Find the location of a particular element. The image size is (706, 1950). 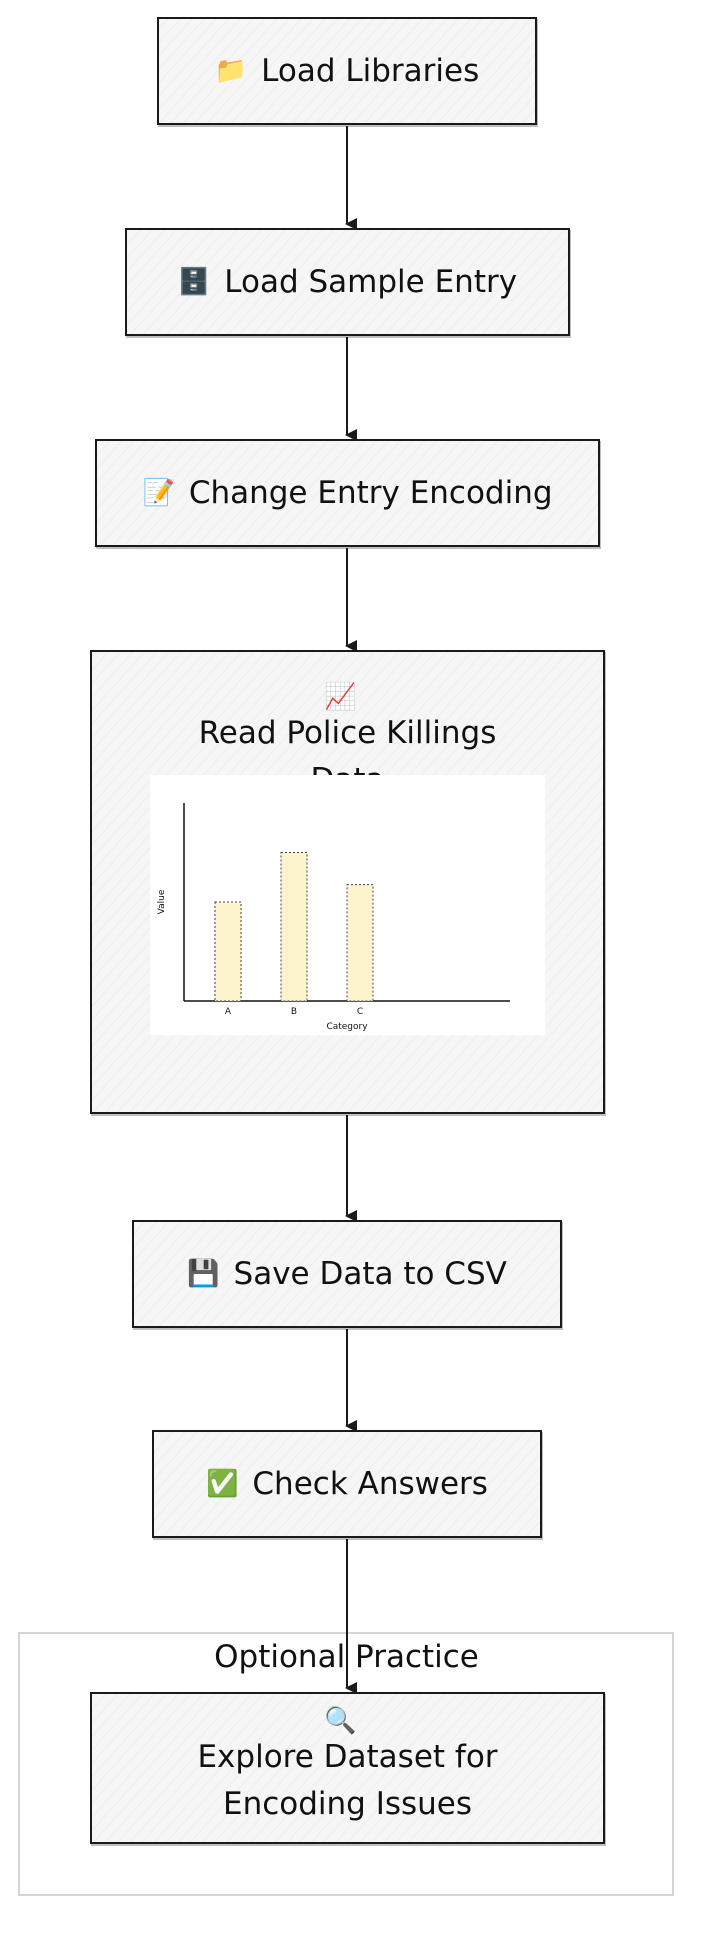

node-text: Explore Dataset for Encoding Issues is located at coordinates (347, 1780).